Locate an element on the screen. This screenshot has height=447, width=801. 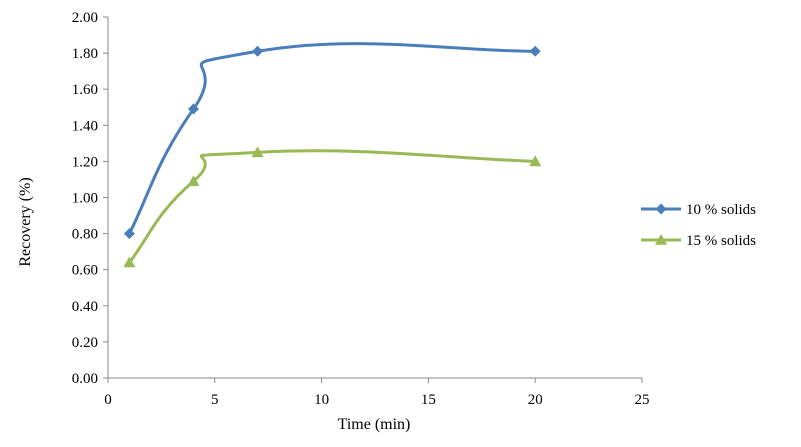
legend-label: 10 % solids is located at coordinates (721, 210).